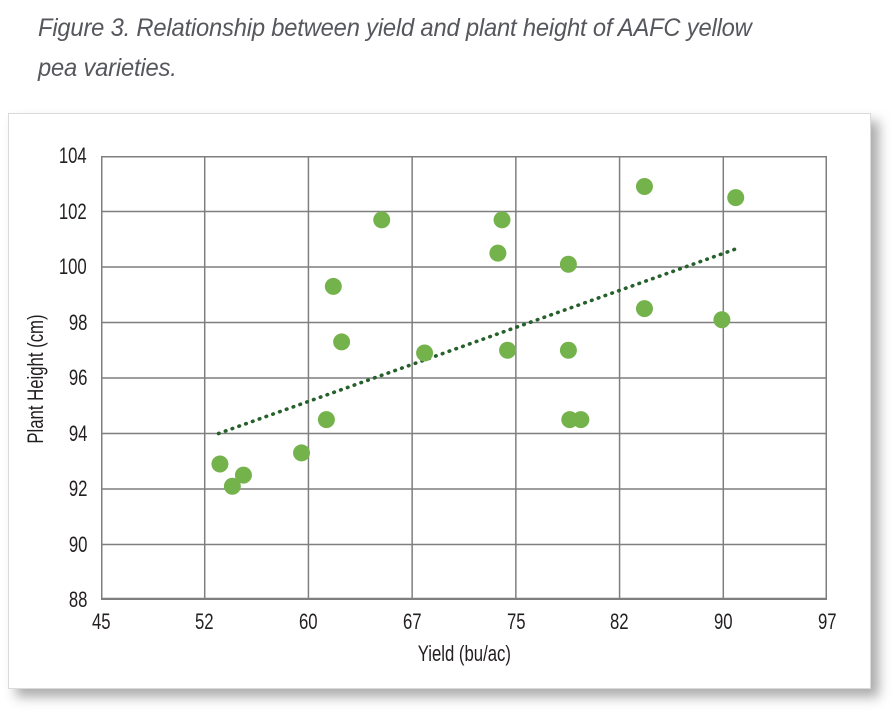  Describe the element at coordinates (77, 544) in the screenshot. I see `y-tick-label-text: 90` at that location.